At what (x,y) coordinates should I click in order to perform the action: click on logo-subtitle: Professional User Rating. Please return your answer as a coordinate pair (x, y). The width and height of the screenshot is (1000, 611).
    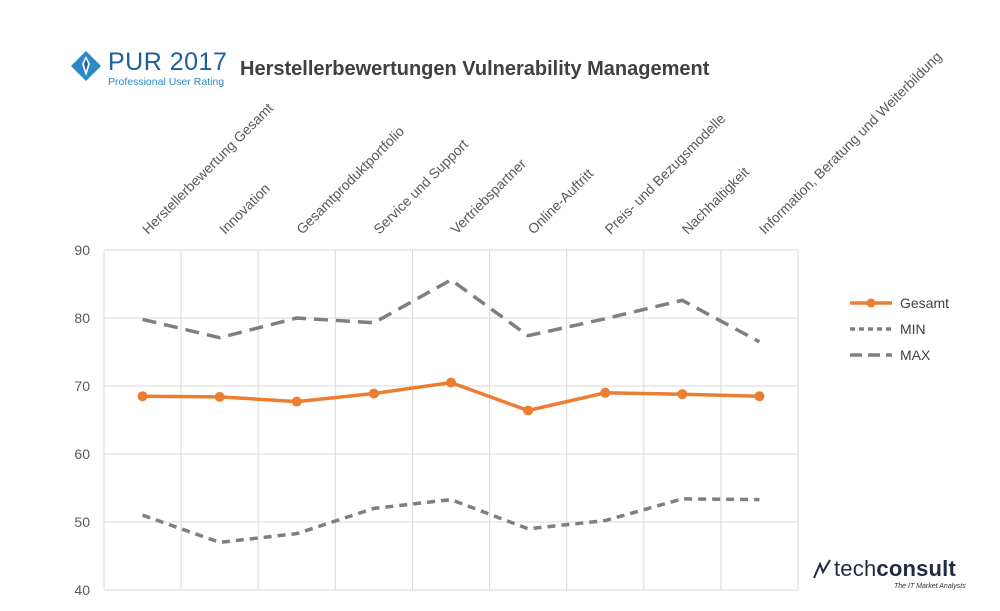
    Looking at the image, I should click on (166, 82).